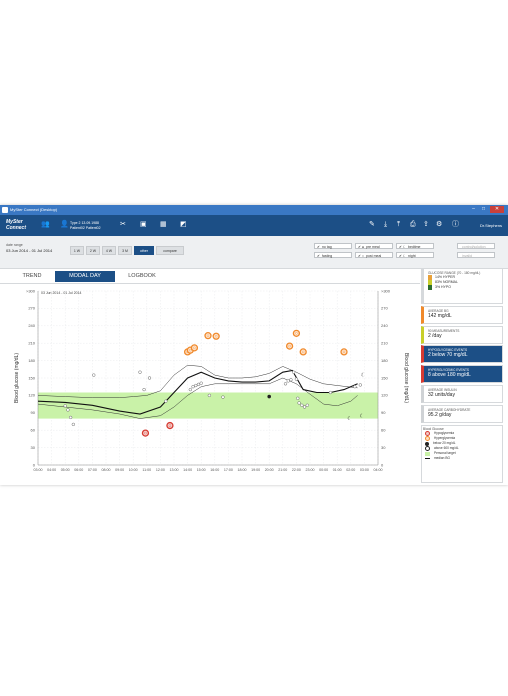 Image resolution: width=508 pixels, height=696 pixels. I want to click on filter-mark: ✔ ●, so click(361, 247).